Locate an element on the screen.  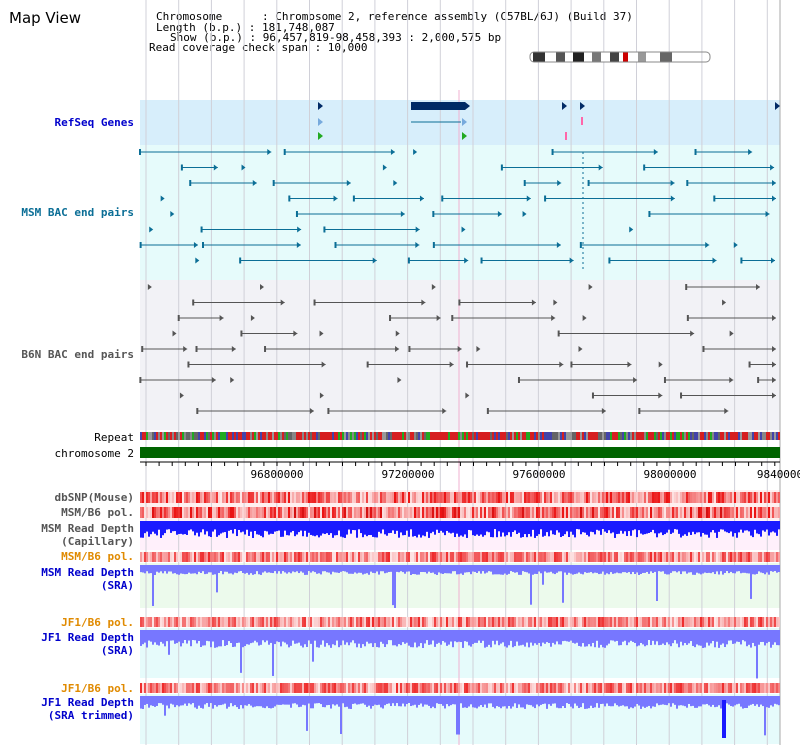
msm-bac-end is located at coordinates (296, 214).